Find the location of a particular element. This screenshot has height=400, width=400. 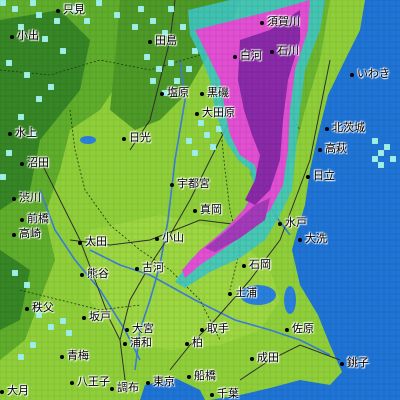

city-label: 白河 is located at coordinates (251, 55).